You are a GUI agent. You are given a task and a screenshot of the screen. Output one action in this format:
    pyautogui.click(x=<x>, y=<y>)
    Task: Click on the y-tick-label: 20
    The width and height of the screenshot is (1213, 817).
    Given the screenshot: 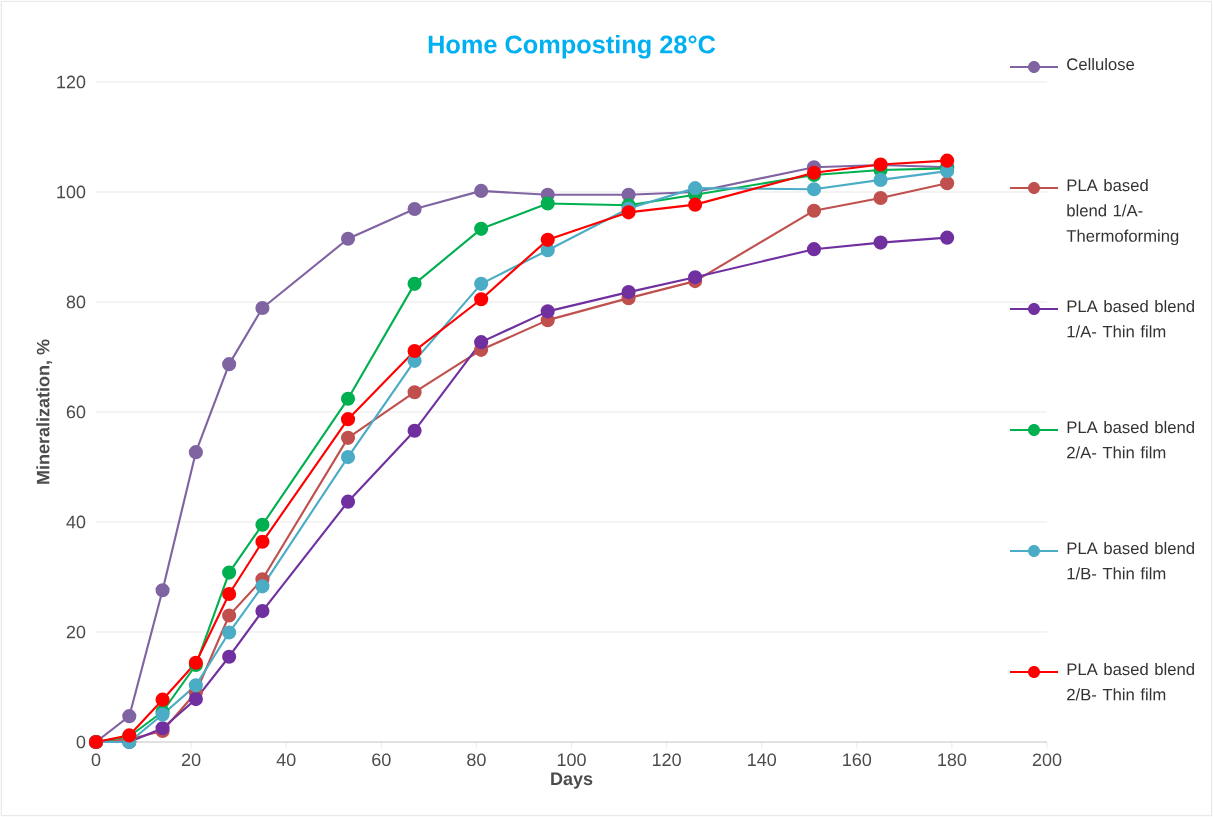 What is the action you would take?
    pyautogui.click(x=76, y=632)
    